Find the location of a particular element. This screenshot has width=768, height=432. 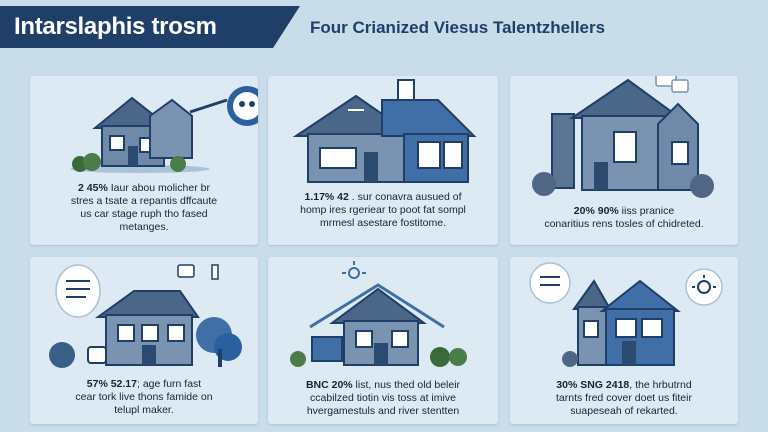

card-6-line-3: suapeseah of rekarted. is located at coordinates (624, 411).